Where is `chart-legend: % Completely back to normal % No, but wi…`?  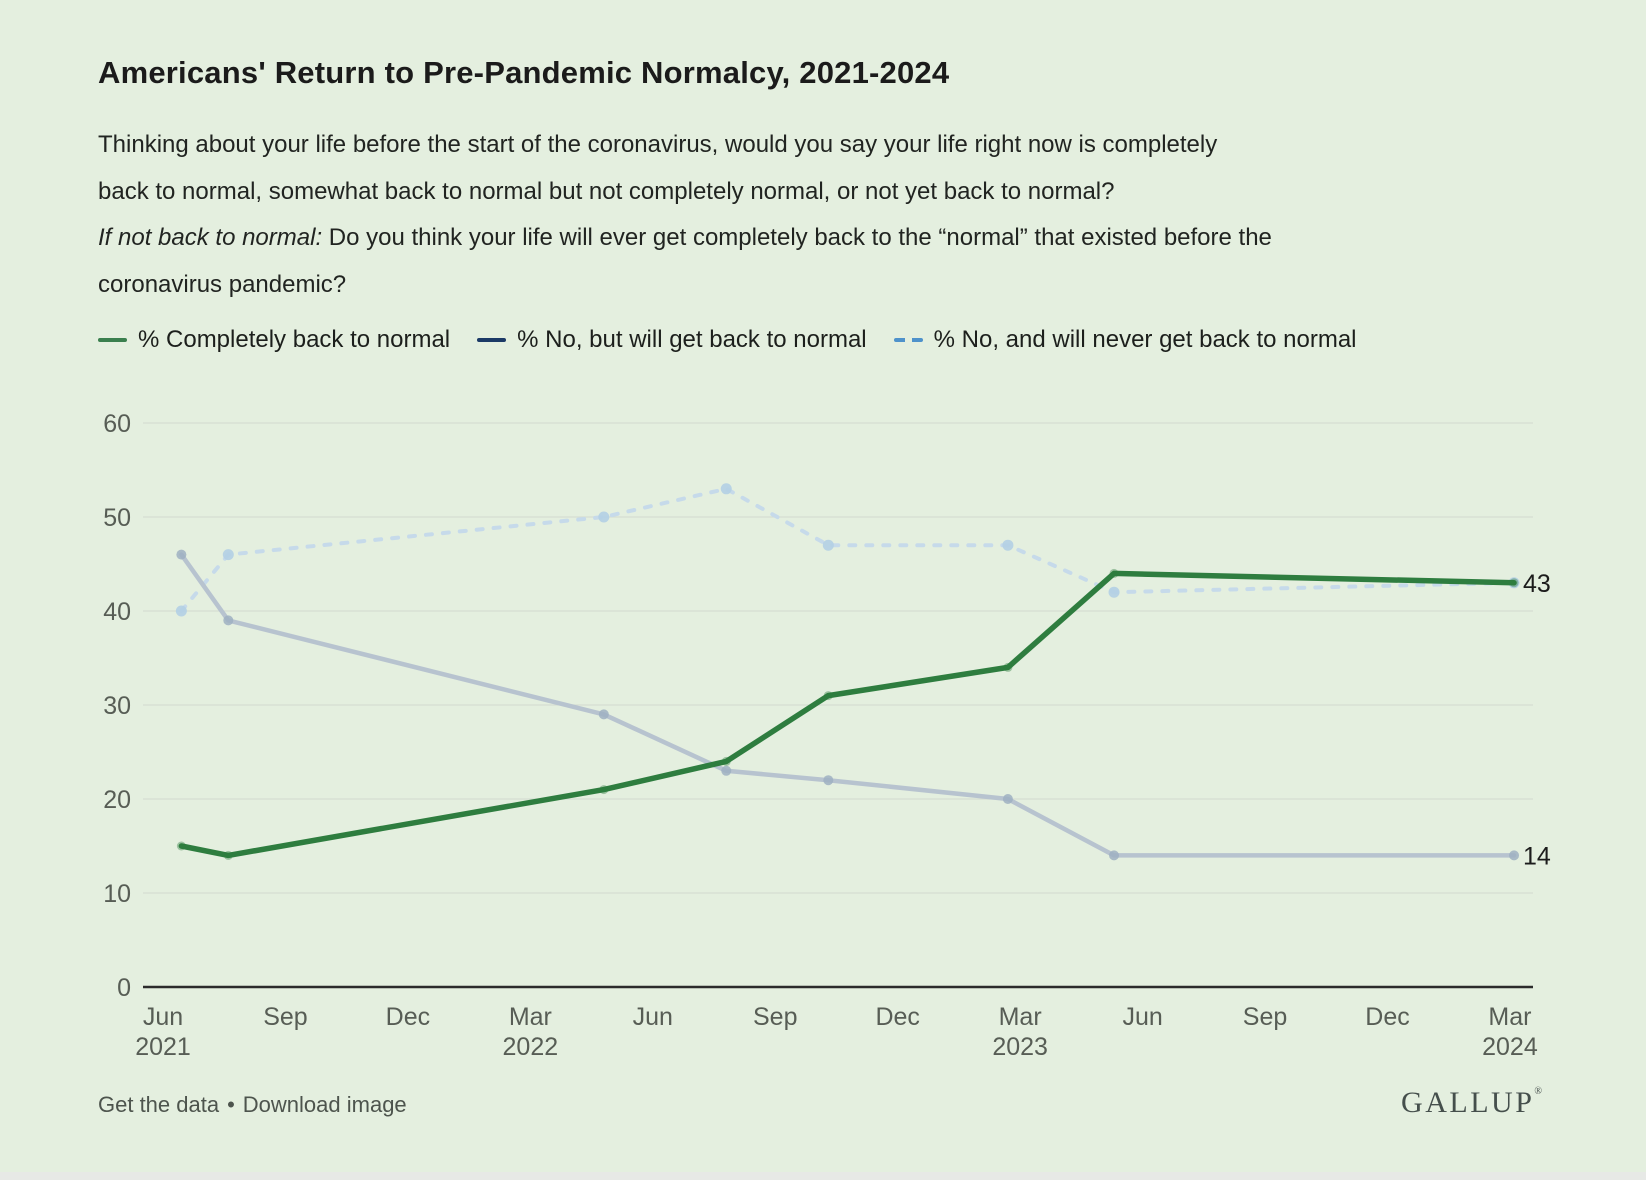 chart-legend: % Completely back to normal % No, but wi… is located at coordinates (727, 340).